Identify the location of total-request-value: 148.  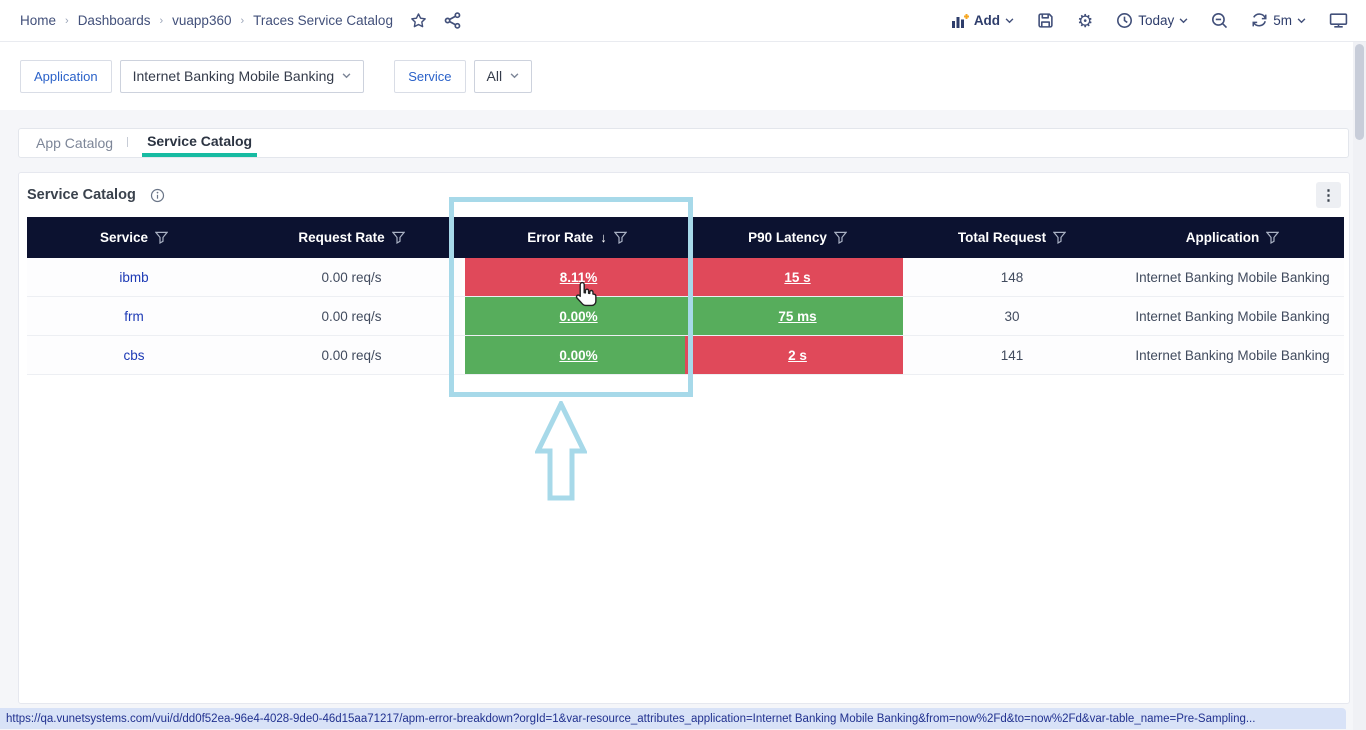
(1012, 277).